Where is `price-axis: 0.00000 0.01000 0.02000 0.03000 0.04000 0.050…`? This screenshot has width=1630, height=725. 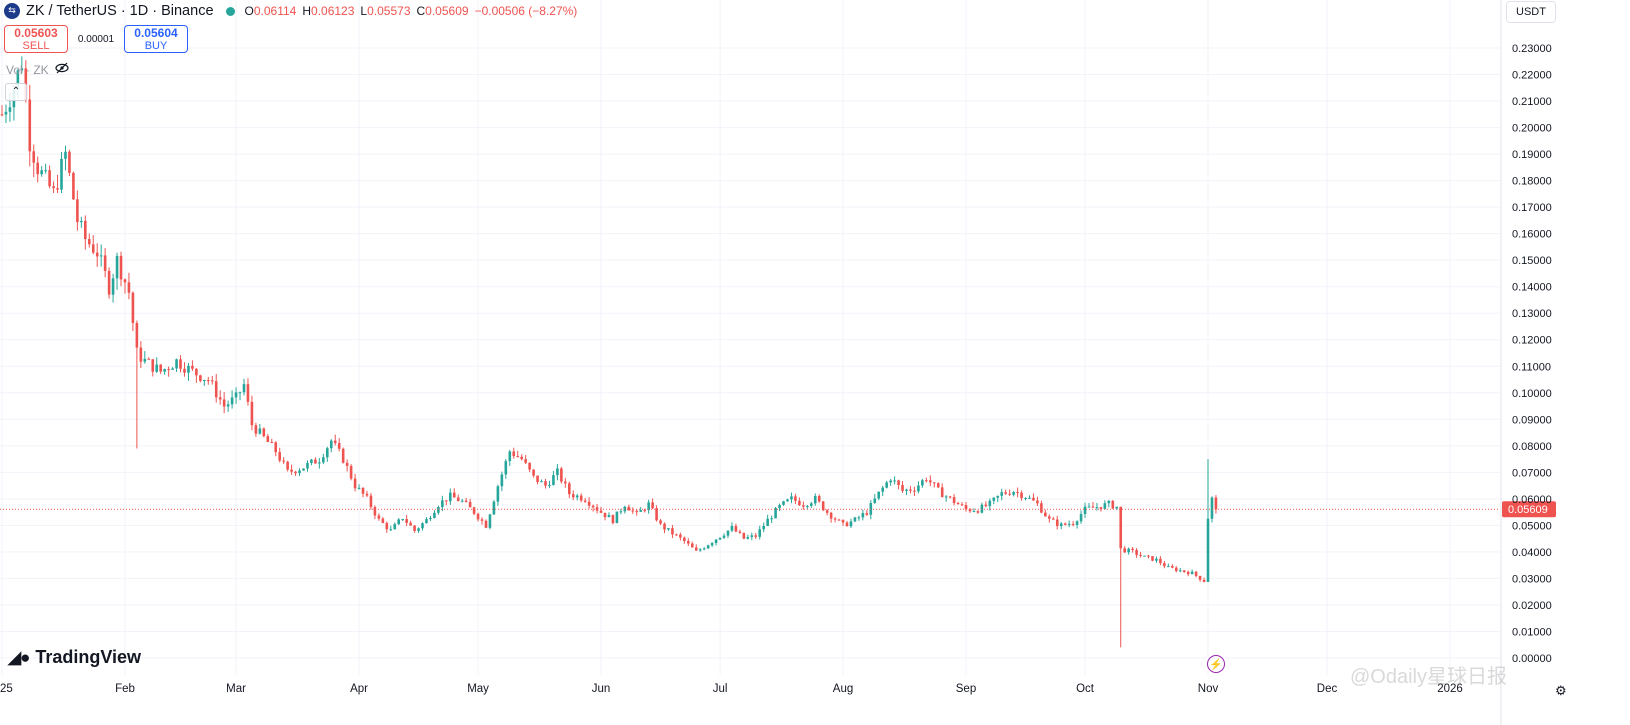 price-axis: 0.00000 0.01000 0.02000 0.03000 0.04000 0.050… is located at coordinates (1526, 362).